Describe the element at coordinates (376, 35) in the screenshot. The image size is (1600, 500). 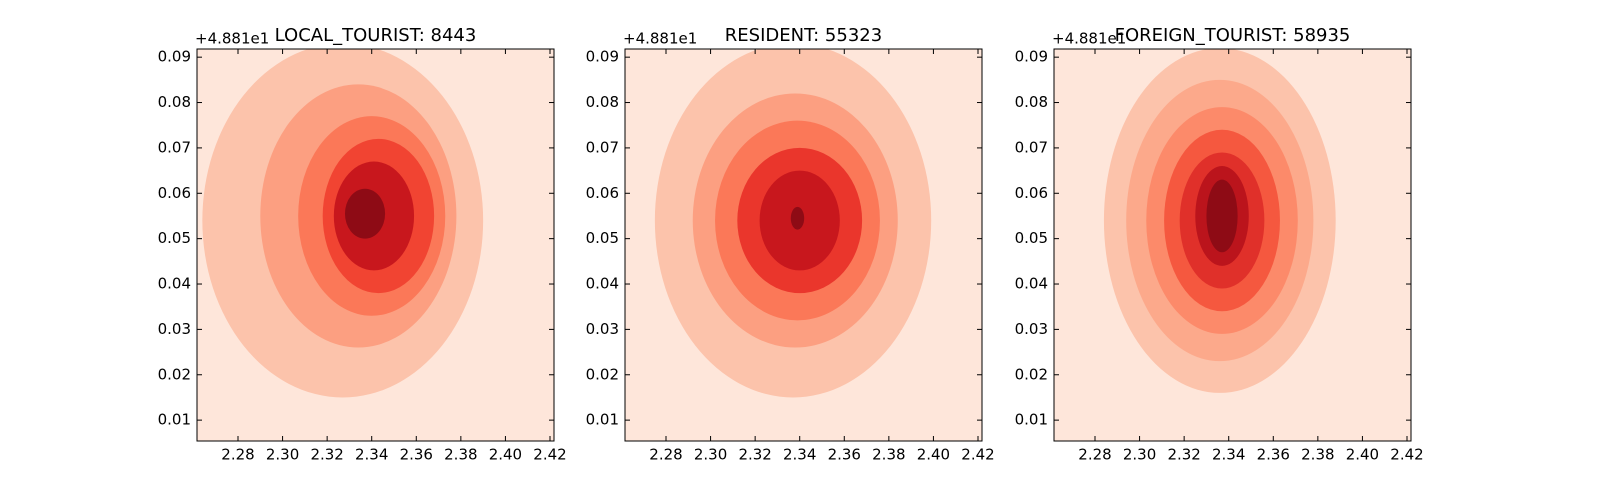
I see `chart-title: LOCAL_TOURIST: 8443` at that location.